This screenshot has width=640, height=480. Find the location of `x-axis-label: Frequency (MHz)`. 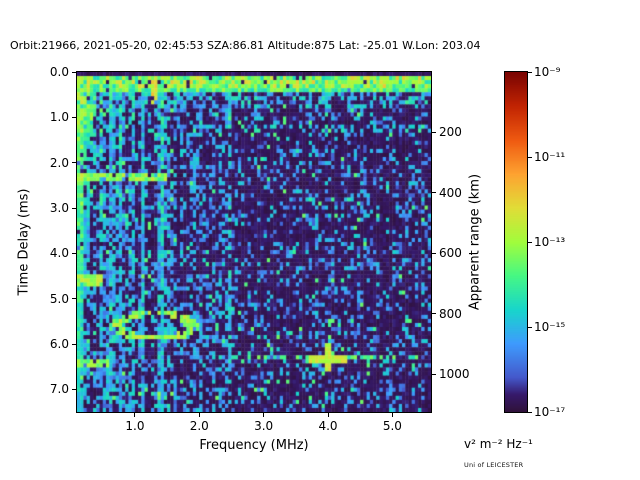

x-axis-label: Frequency (MHz) is located at coordinates (254, 445).